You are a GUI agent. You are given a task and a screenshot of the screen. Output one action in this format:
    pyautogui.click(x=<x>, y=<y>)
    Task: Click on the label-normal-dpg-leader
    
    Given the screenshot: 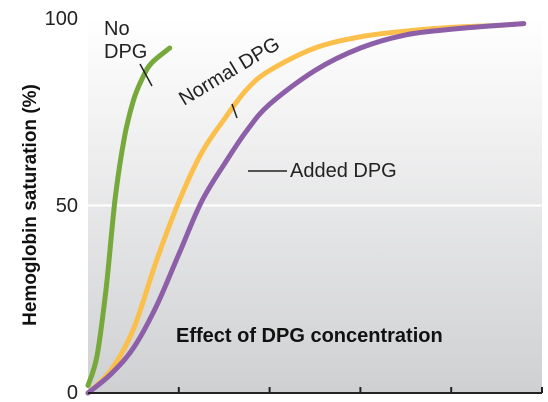 What is the action you would take?
    pyautogui.click(x=234, y=111)
    